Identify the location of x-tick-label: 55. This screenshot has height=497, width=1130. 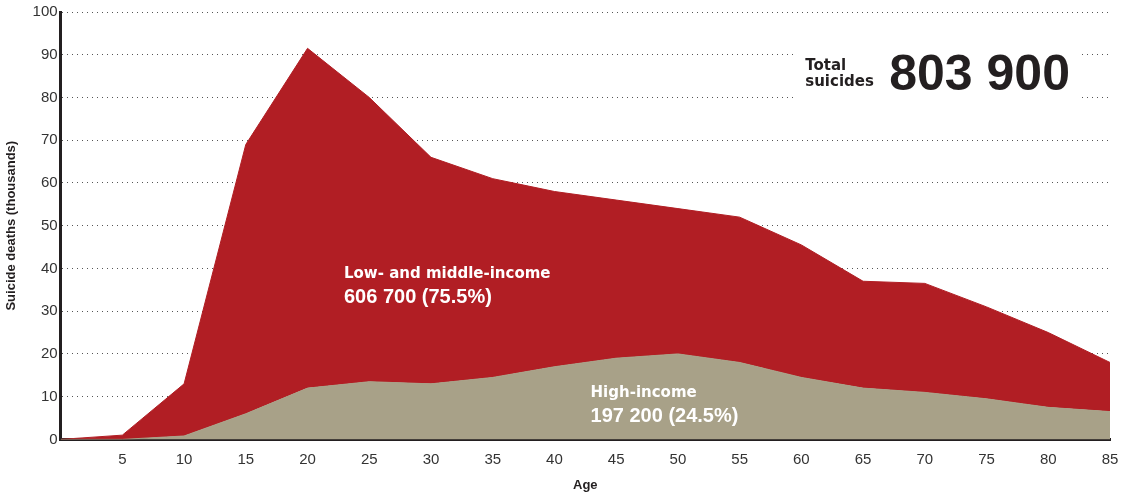
(739, 458).